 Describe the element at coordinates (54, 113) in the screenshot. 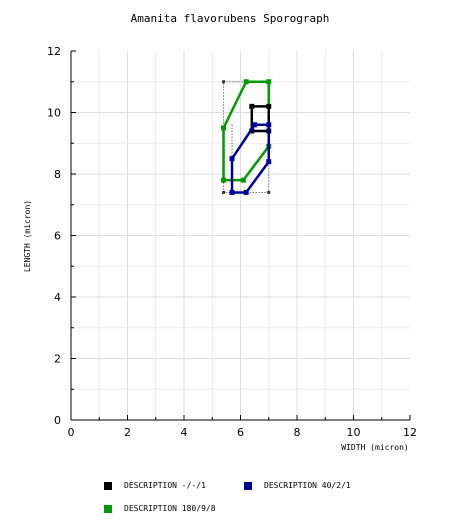

I see `y-tick-label: 10` at that location.